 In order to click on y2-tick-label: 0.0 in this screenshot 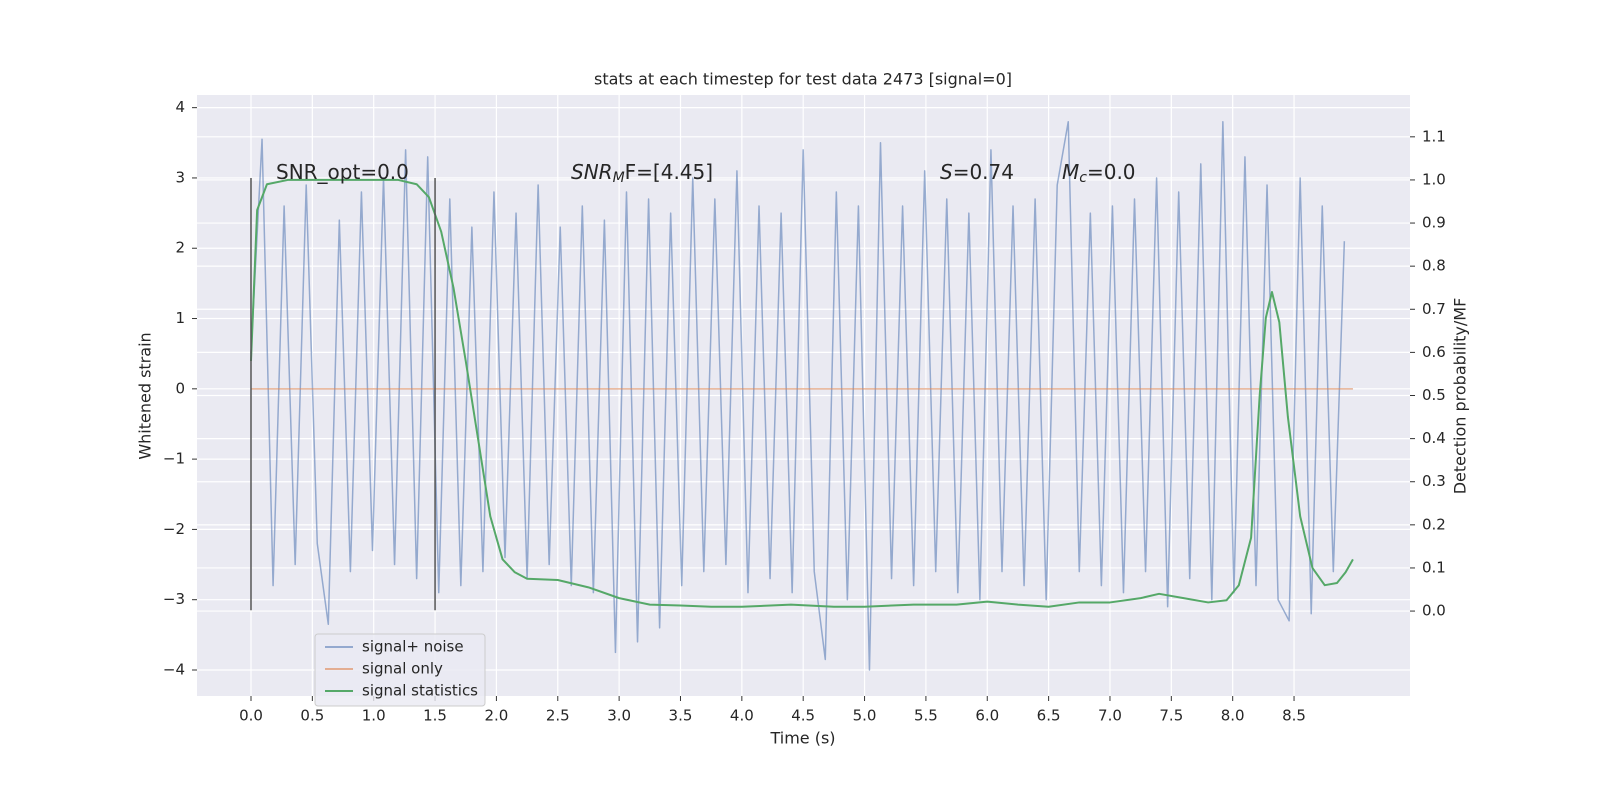, I will do `click(1434, 611)`.